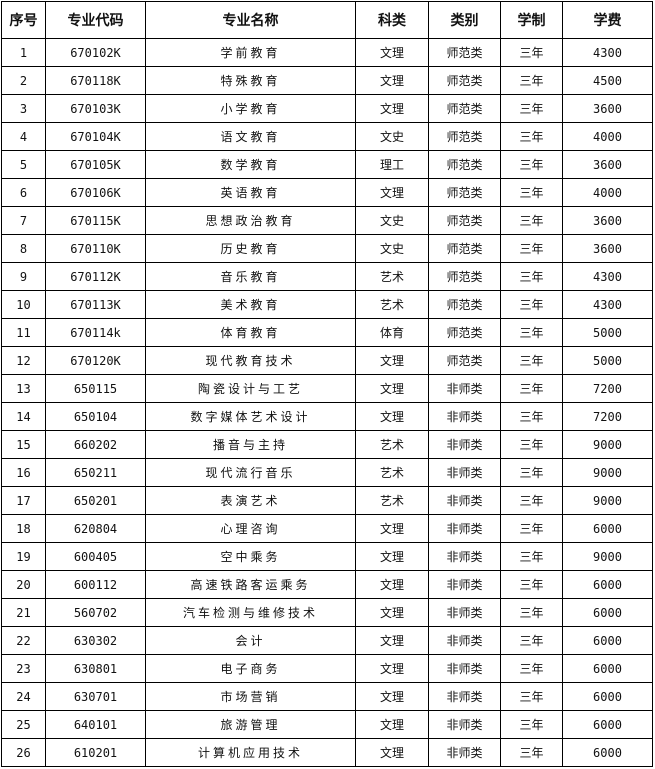 Image resolution: width=655 pixels, height=769 pixels. I want to click on col-code-cell: 670115K, so click(95, 220).